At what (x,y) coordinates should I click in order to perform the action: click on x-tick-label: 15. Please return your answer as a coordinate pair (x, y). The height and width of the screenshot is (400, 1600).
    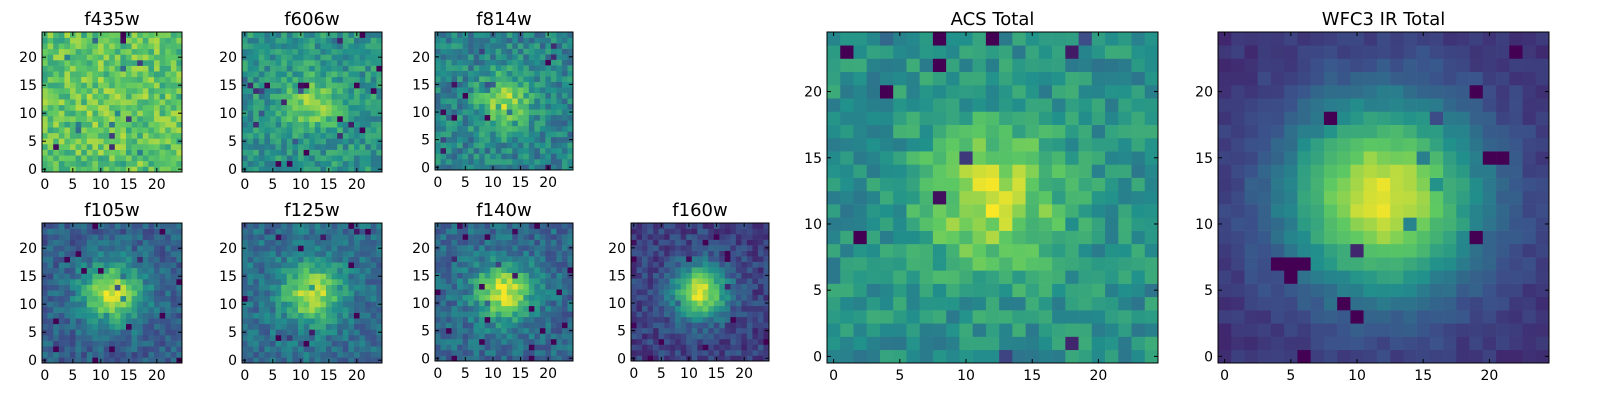
    Looking at the image, I should click on (129, 185).